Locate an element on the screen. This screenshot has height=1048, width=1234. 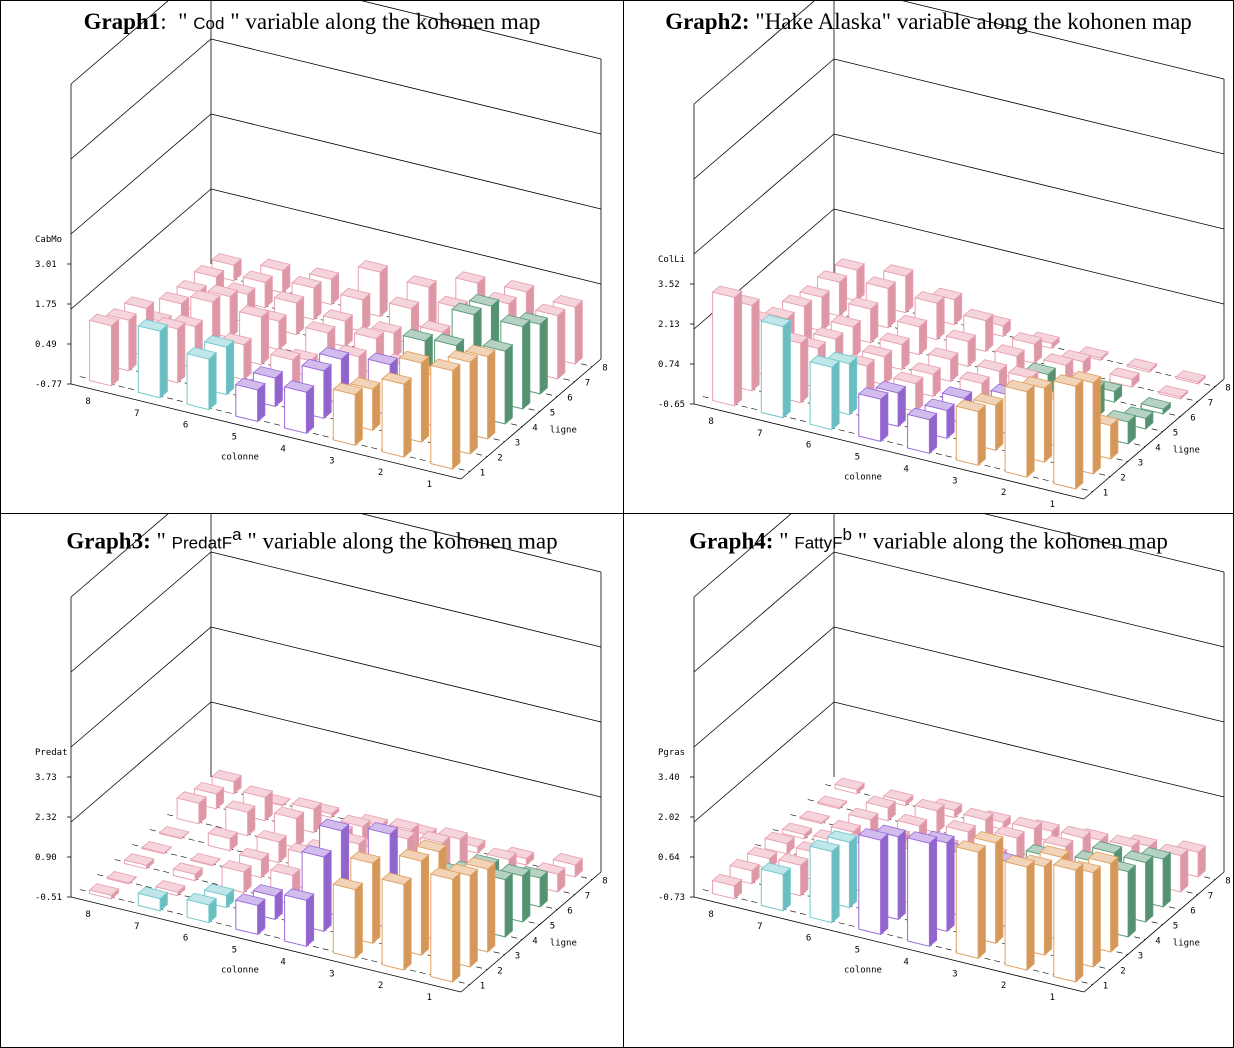
z-tick-label: 0.49 is located at coordinates (46, 345).